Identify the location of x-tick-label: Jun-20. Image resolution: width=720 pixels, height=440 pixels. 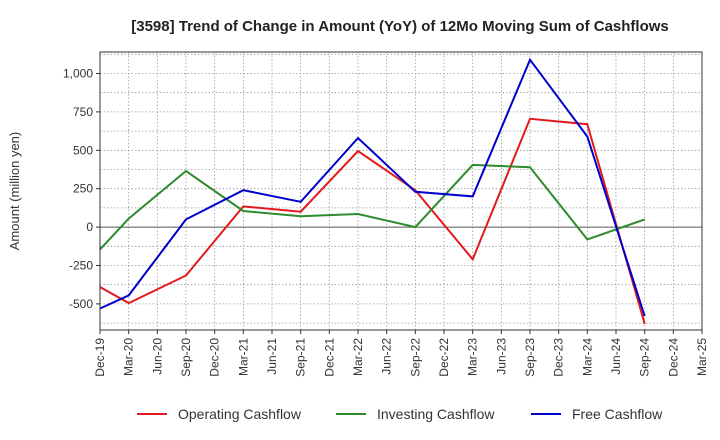
(157, 356).